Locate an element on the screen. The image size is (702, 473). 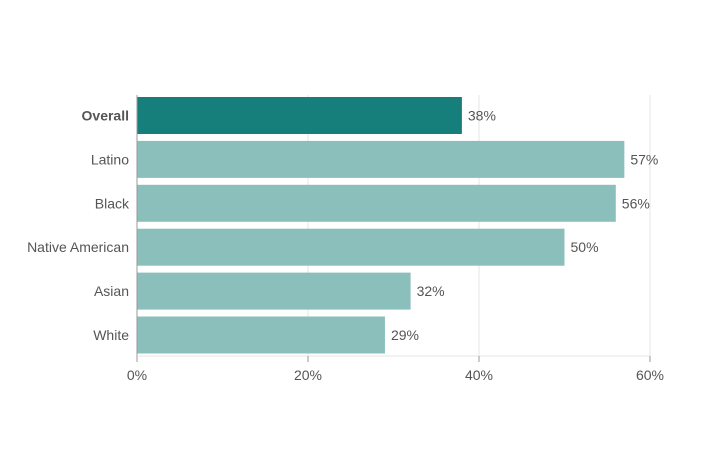
bar-asian is located at coordinates (274, 291).